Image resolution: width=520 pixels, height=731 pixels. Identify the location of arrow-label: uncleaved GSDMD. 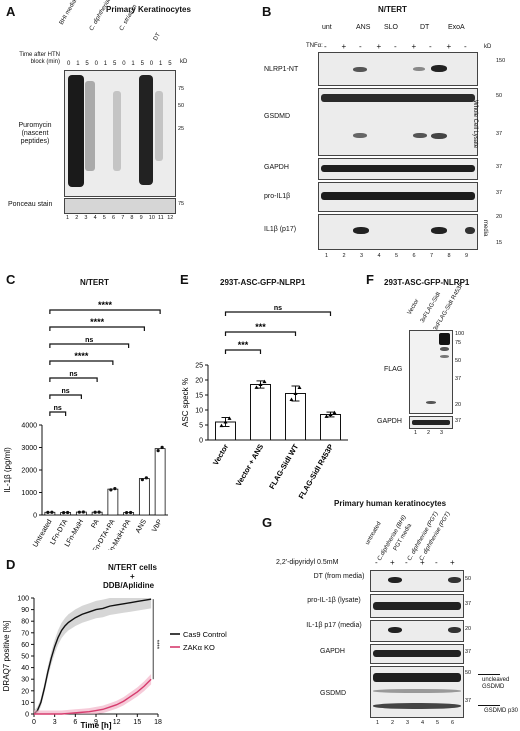
(496, 683).